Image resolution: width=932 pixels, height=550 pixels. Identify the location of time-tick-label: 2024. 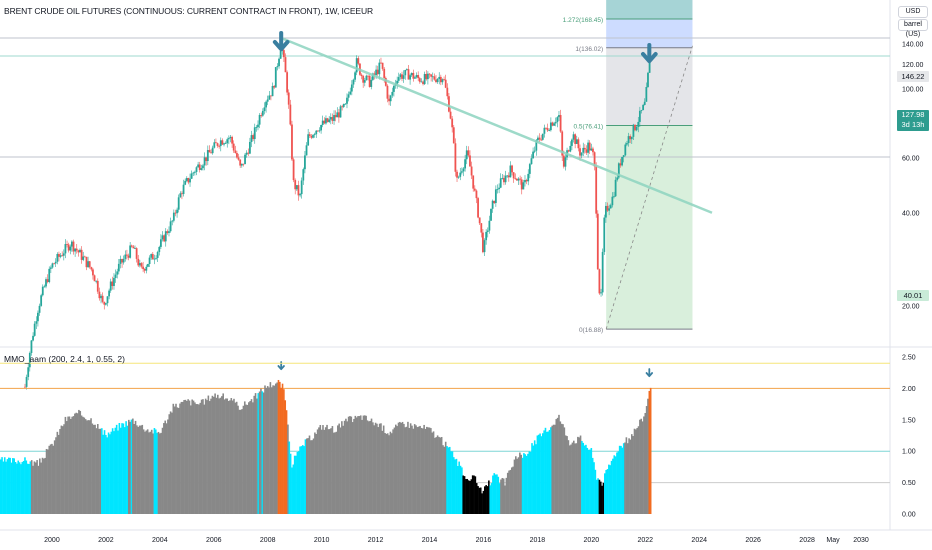
(699, 540).